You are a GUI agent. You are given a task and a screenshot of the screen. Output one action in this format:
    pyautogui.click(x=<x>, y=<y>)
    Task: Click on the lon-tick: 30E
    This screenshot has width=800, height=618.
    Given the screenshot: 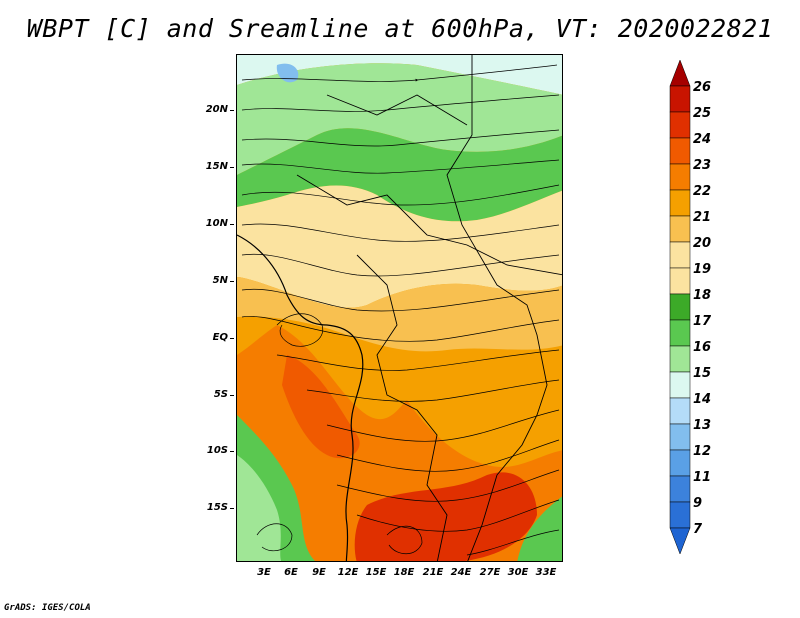 What is the action you would take?
    pyautogui.click(x=518, y=572)
    